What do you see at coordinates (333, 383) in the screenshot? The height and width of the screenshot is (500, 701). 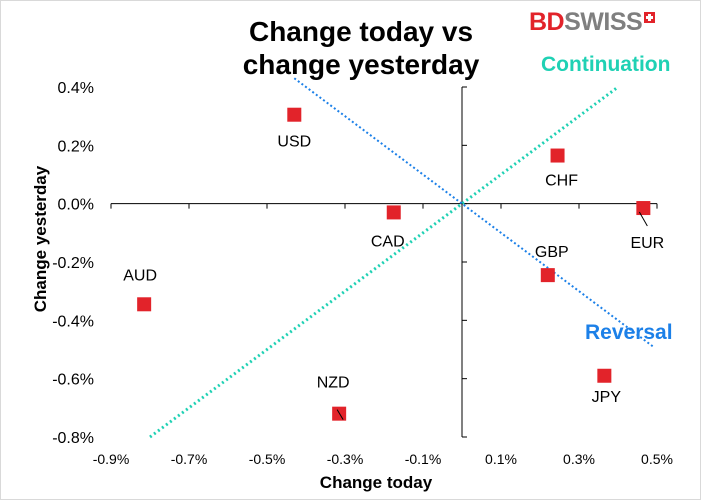 I see `data-label-nzd: NZD` at bounding box center [333, 383].